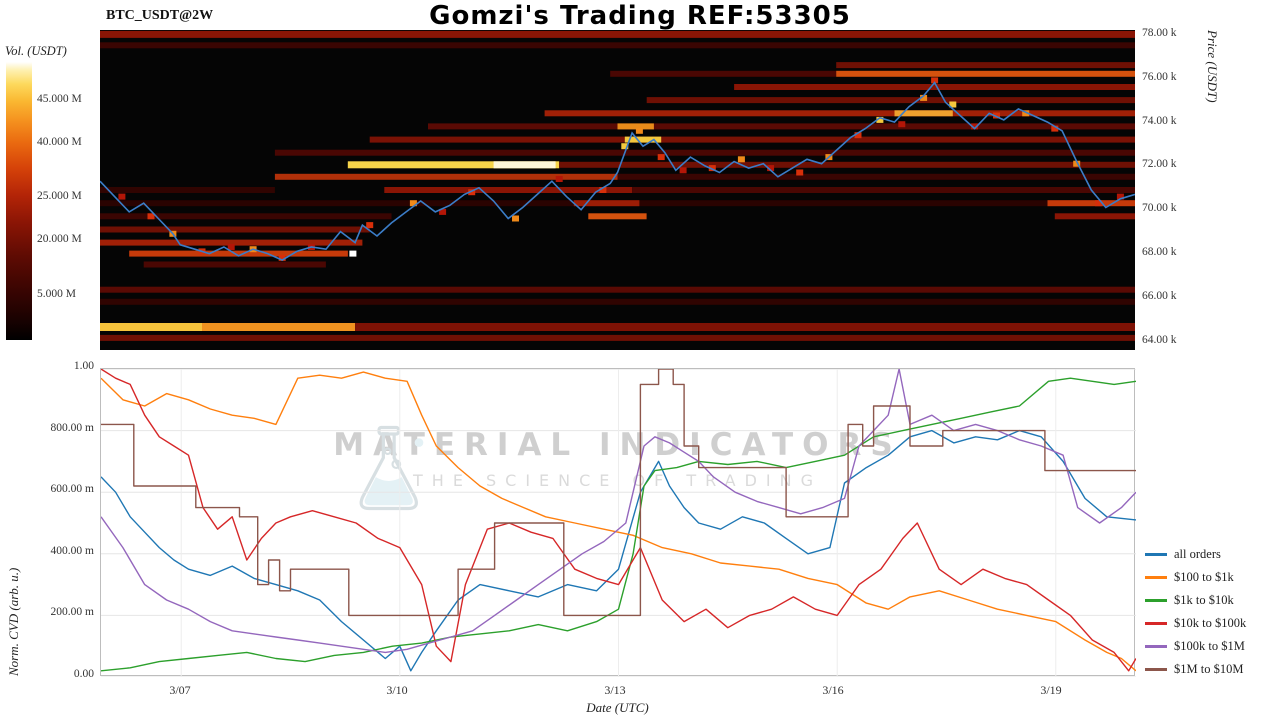 The width and height of the screenshot is (1280, 720). Describe the element at coordinates (72, 551) in the screenshot. I see `cvd-tick-label: 400.00 m` at that location.